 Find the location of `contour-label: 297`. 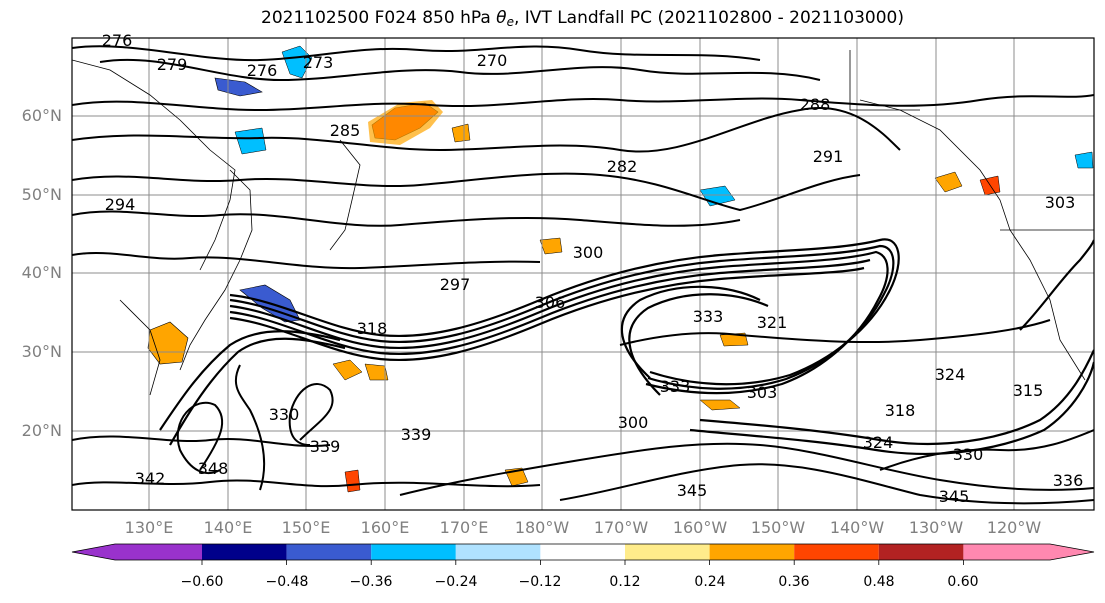

contour-label: 297 is located at coordinates (455, 284).